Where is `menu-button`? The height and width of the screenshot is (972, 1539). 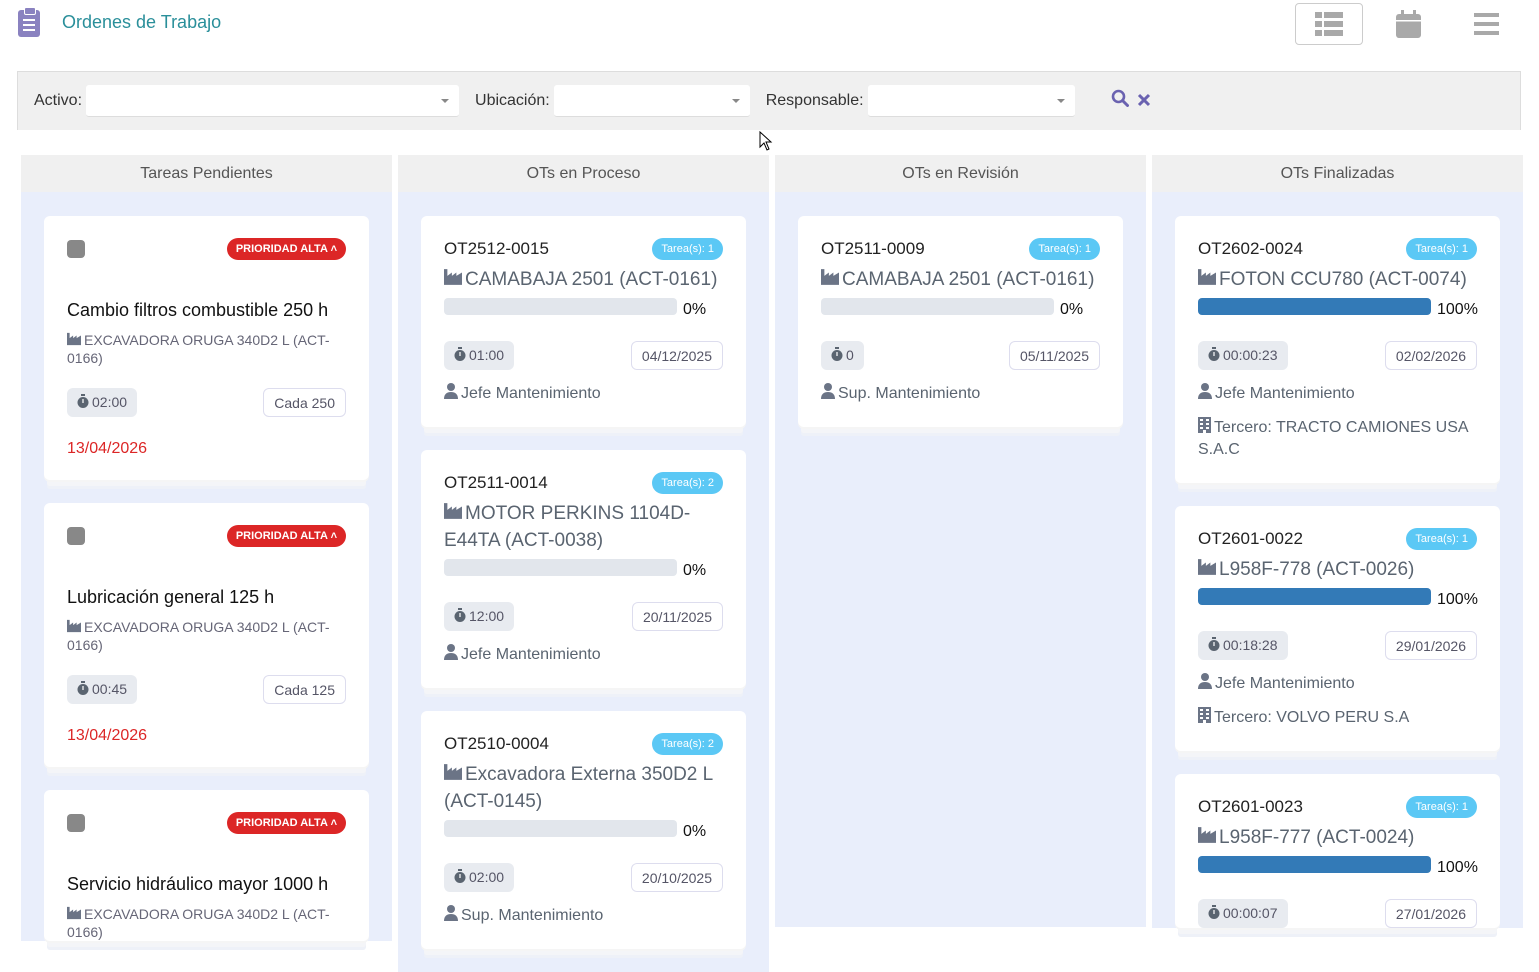
menu-button is located at coordinates (1486, 24).